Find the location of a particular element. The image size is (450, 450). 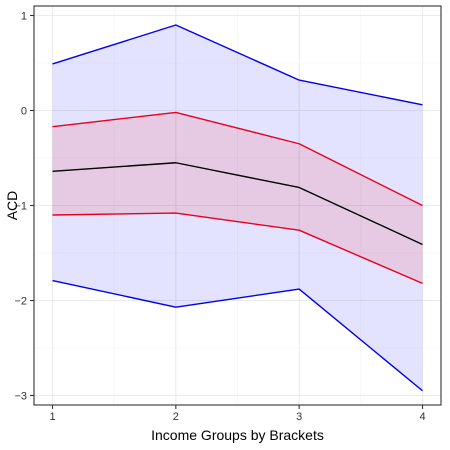

x-tick-label: 3 is located at coordinates (299, 417).